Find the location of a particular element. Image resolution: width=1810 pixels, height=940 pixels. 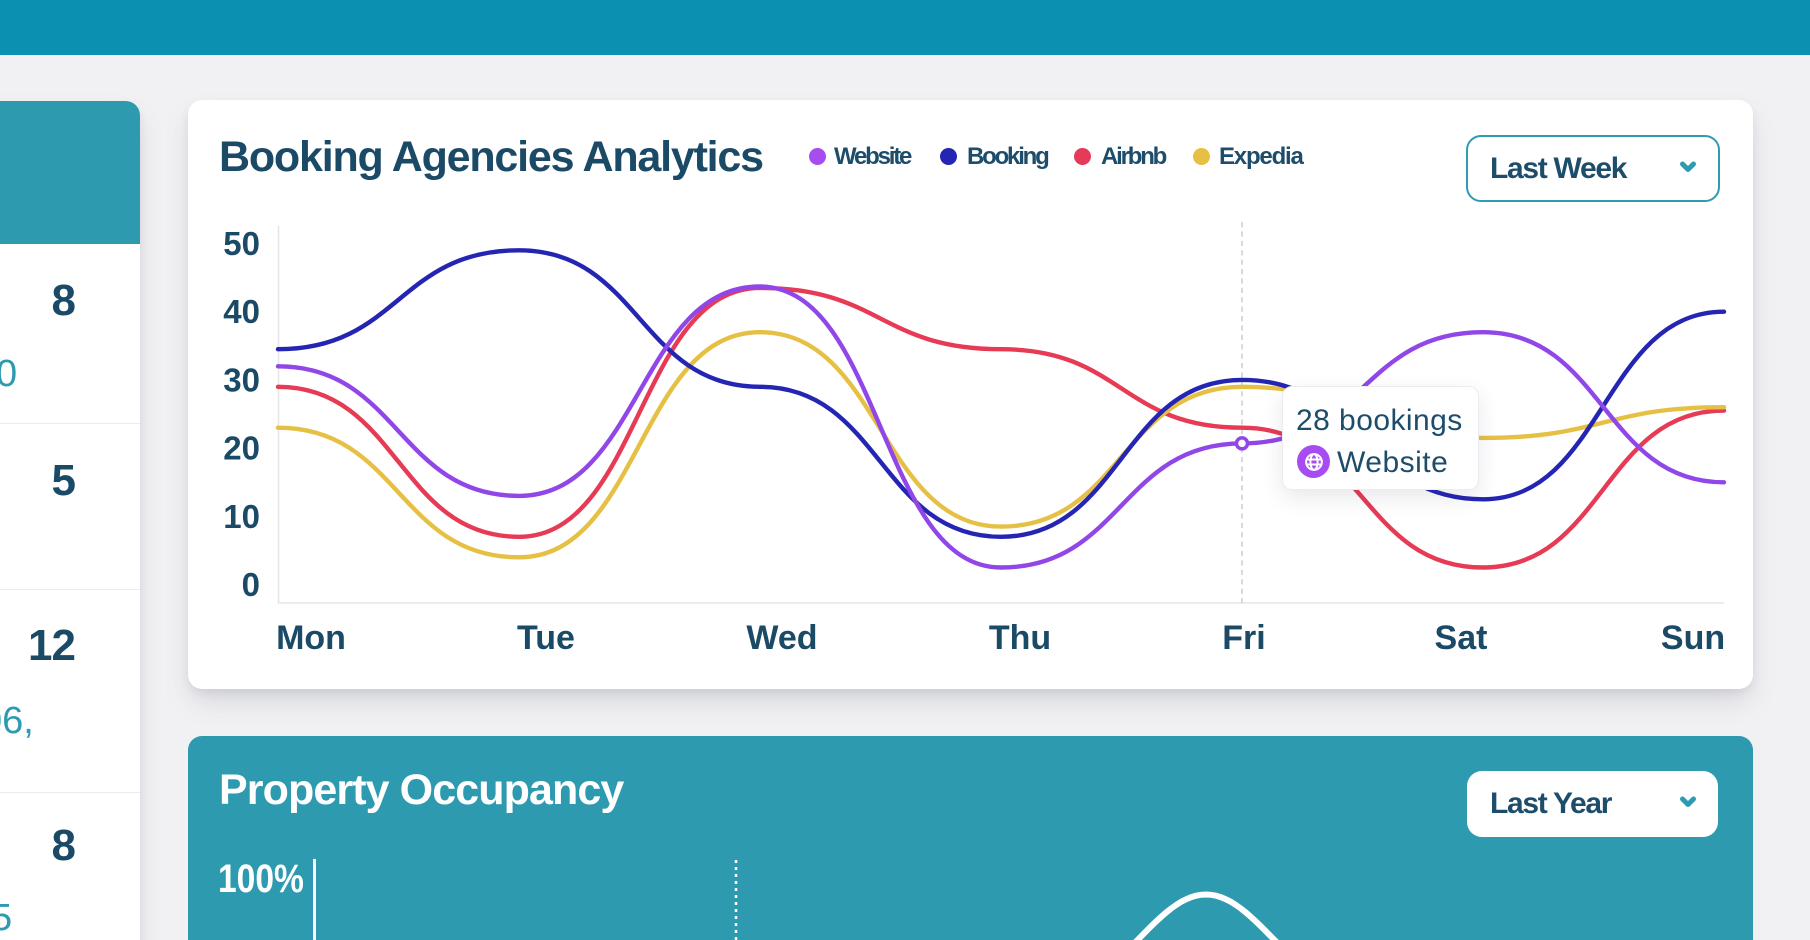

svg-text: 20 is located at coordinates (241, 448).